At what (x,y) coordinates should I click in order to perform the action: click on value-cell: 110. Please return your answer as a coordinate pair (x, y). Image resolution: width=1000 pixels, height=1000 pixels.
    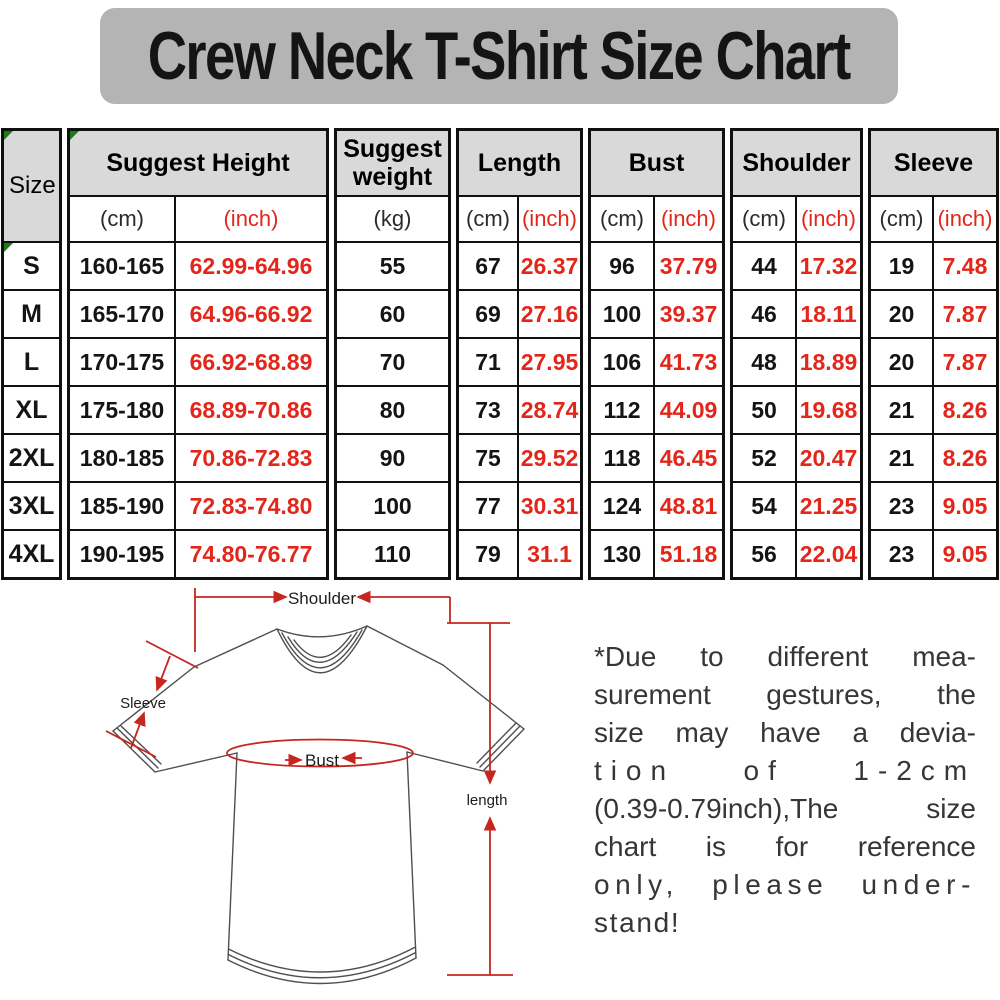
    Looking at the image, I should click on (392, 554).